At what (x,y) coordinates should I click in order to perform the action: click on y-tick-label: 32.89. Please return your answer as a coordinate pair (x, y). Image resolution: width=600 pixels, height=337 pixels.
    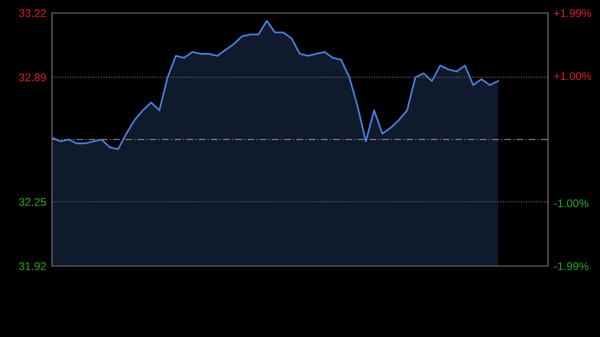
    Looking at the image, I should click on (32, 77).